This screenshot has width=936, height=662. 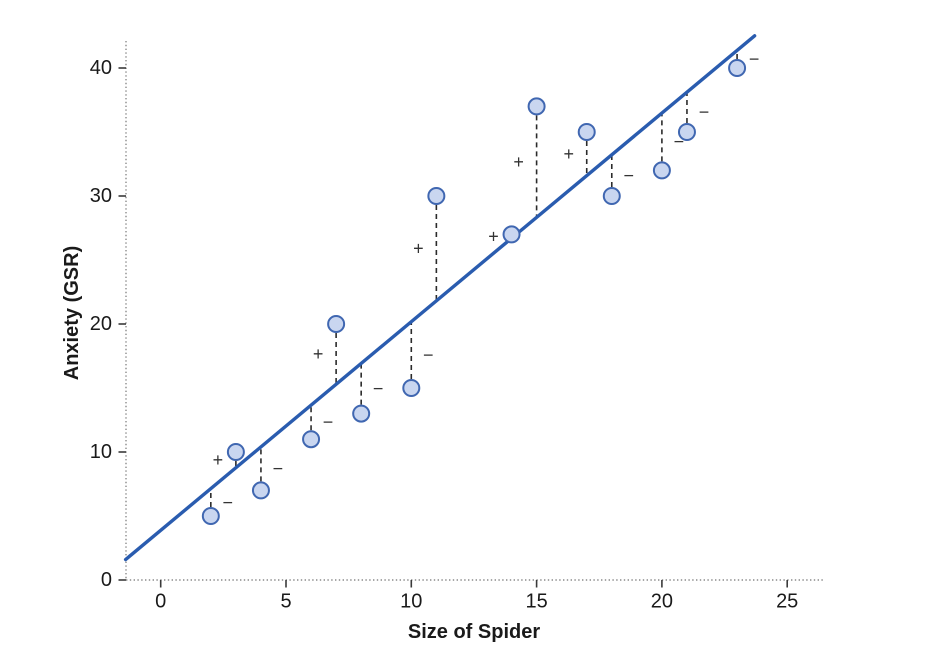 What do you see at coordinates (160, 602) in the screenshot?
I see `x-tick-label: 0` at bounding box center [160, 602].